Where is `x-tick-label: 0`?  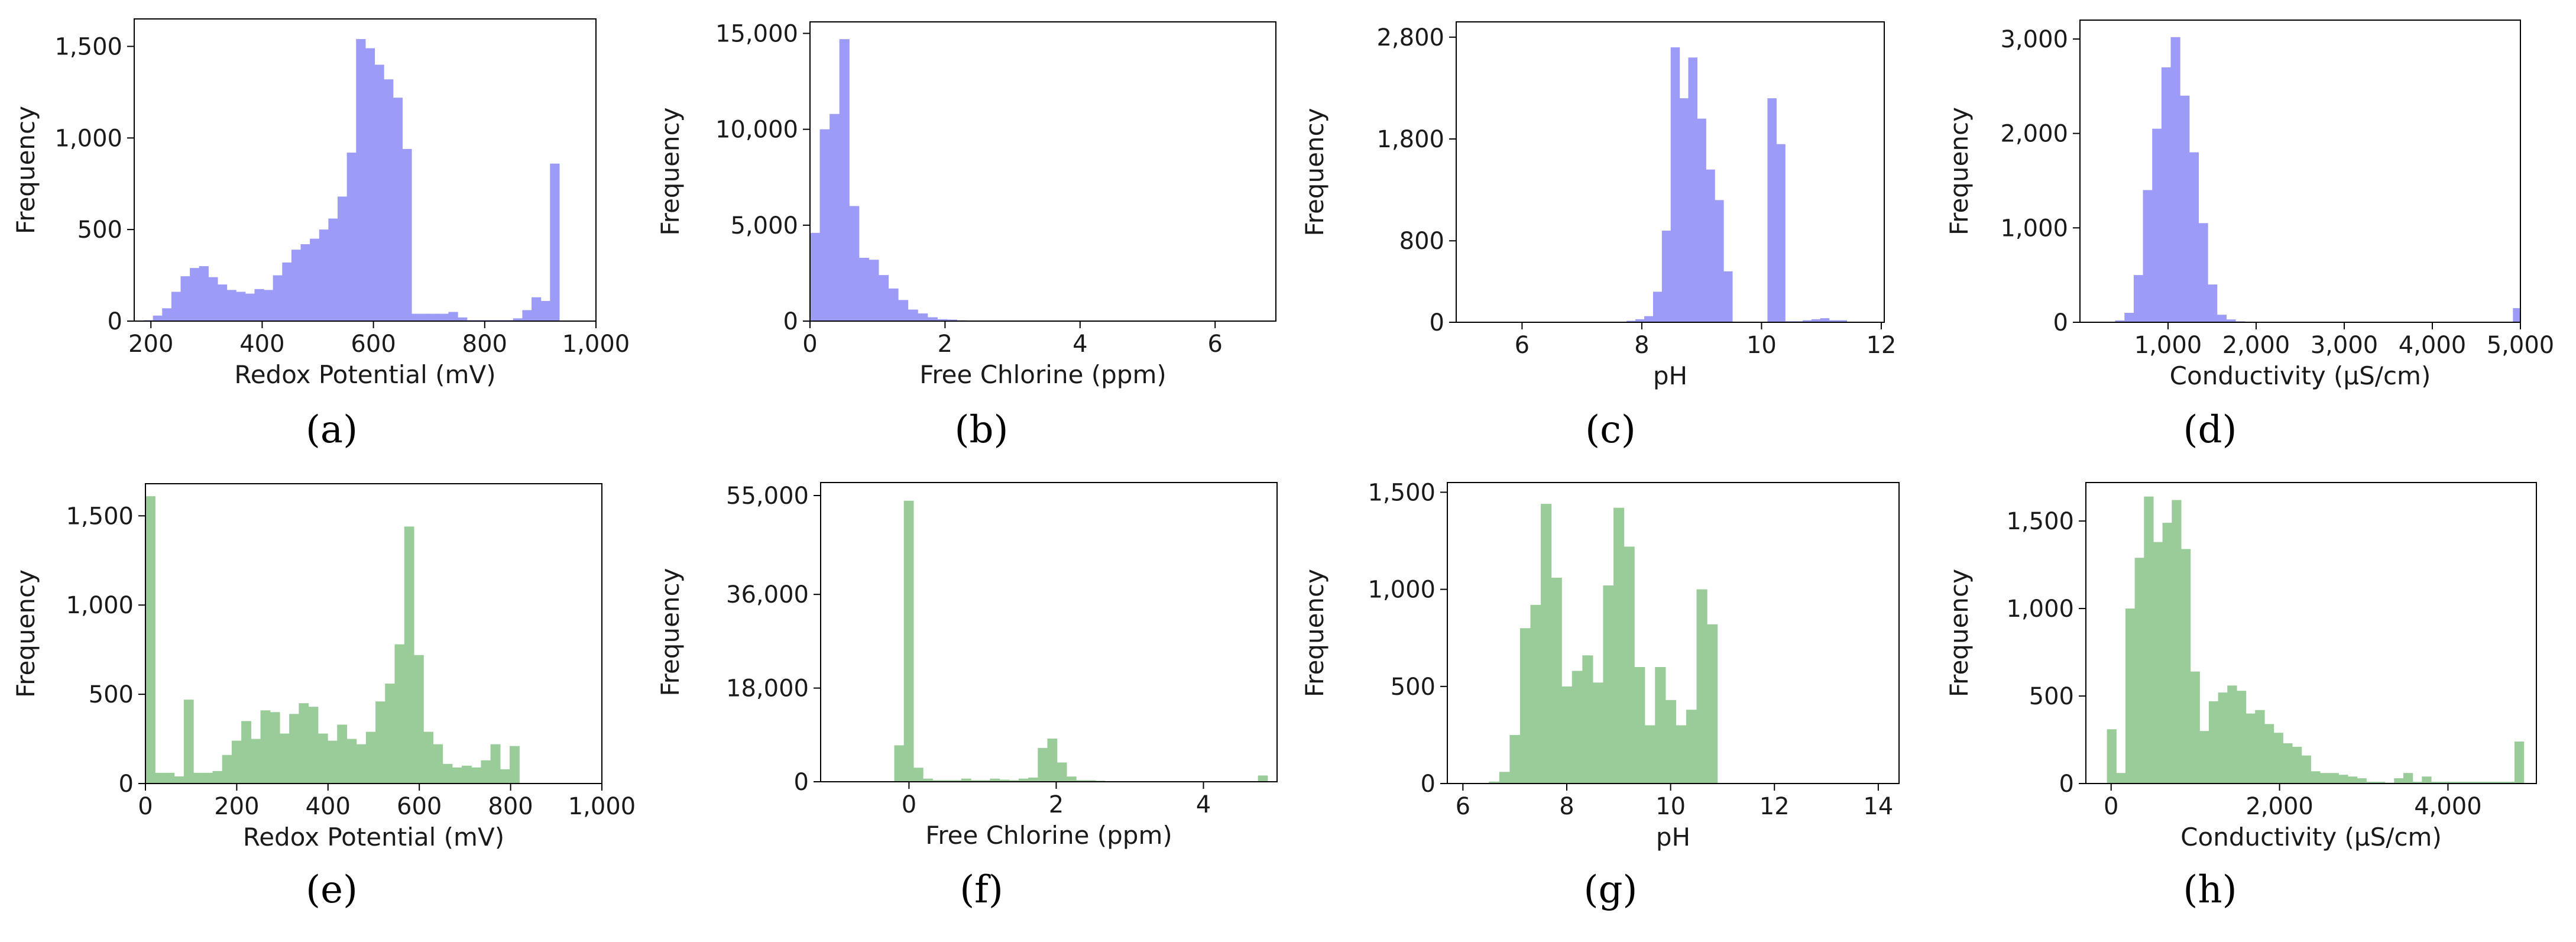 x-tick-label: 0 is located at coordinates (909, 804).